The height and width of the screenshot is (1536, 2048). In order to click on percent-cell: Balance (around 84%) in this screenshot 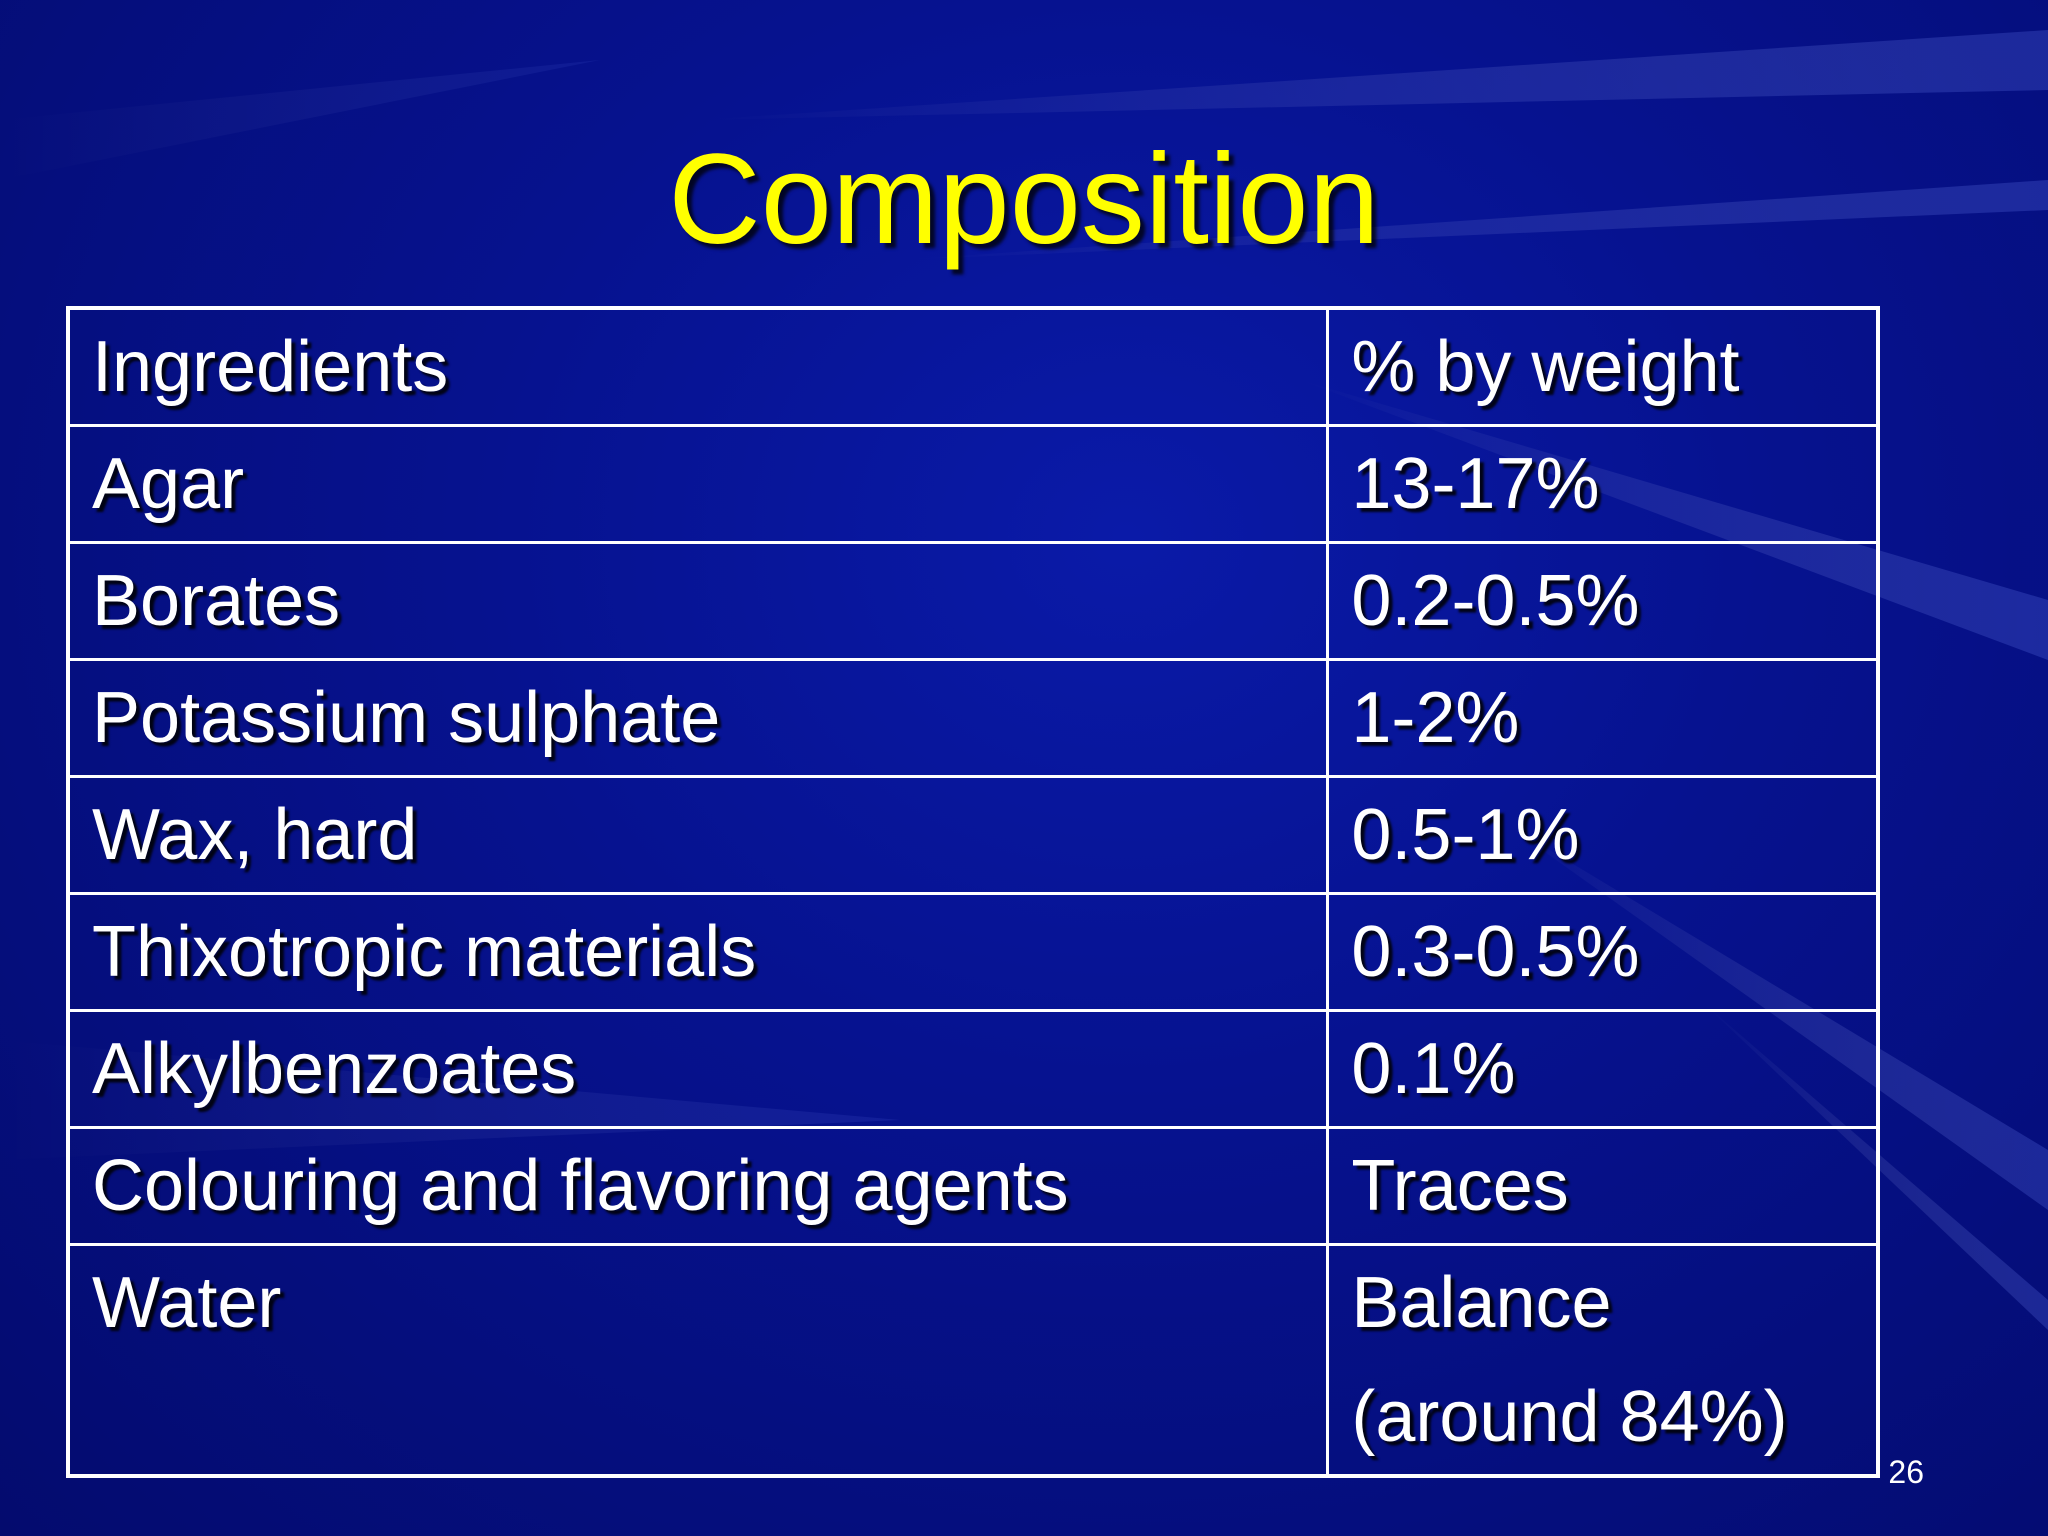, I will do `click(1603, 1360)`.